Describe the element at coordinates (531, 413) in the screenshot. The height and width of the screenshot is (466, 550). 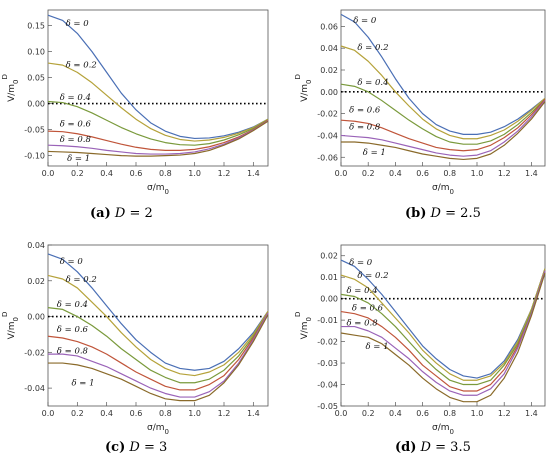
I see `x-tick-label-d: 1.4` at that location.